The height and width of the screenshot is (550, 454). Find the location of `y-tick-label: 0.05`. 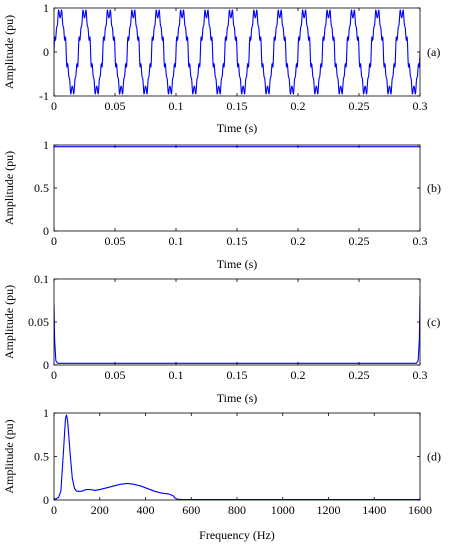

y-tick-label: 0.05 is located at coordinates (38, 322).